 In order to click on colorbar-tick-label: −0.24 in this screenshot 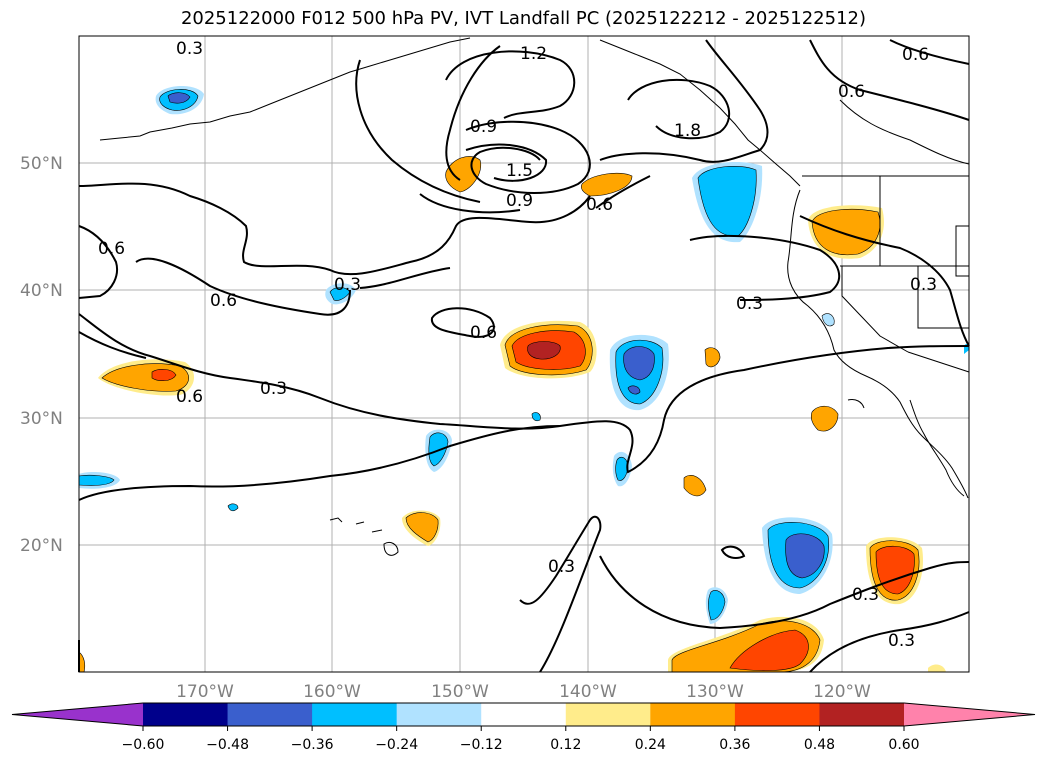, I will do `click(396, 745)`.